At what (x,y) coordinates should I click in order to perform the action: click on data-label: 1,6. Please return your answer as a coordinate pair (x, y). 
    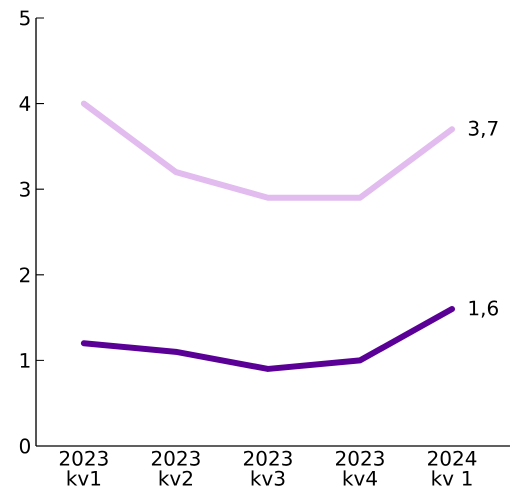
    Looking at the image, I should click on (484, 309).